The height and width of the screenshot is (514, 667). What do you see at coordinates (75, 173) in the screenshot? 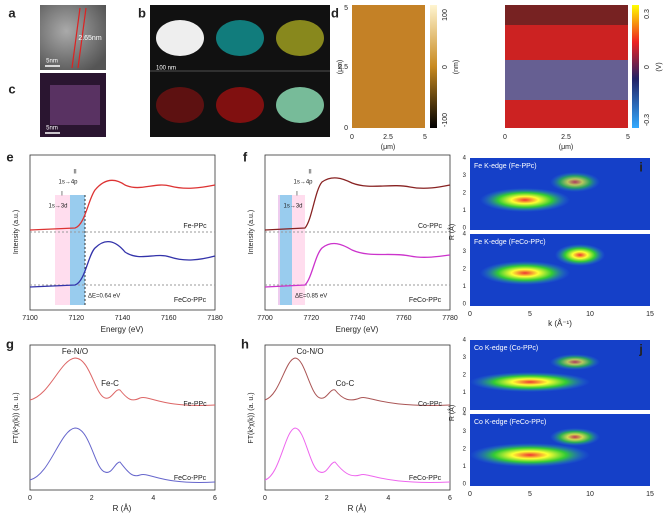
I see `label: II` at bounding box center [75, 173].